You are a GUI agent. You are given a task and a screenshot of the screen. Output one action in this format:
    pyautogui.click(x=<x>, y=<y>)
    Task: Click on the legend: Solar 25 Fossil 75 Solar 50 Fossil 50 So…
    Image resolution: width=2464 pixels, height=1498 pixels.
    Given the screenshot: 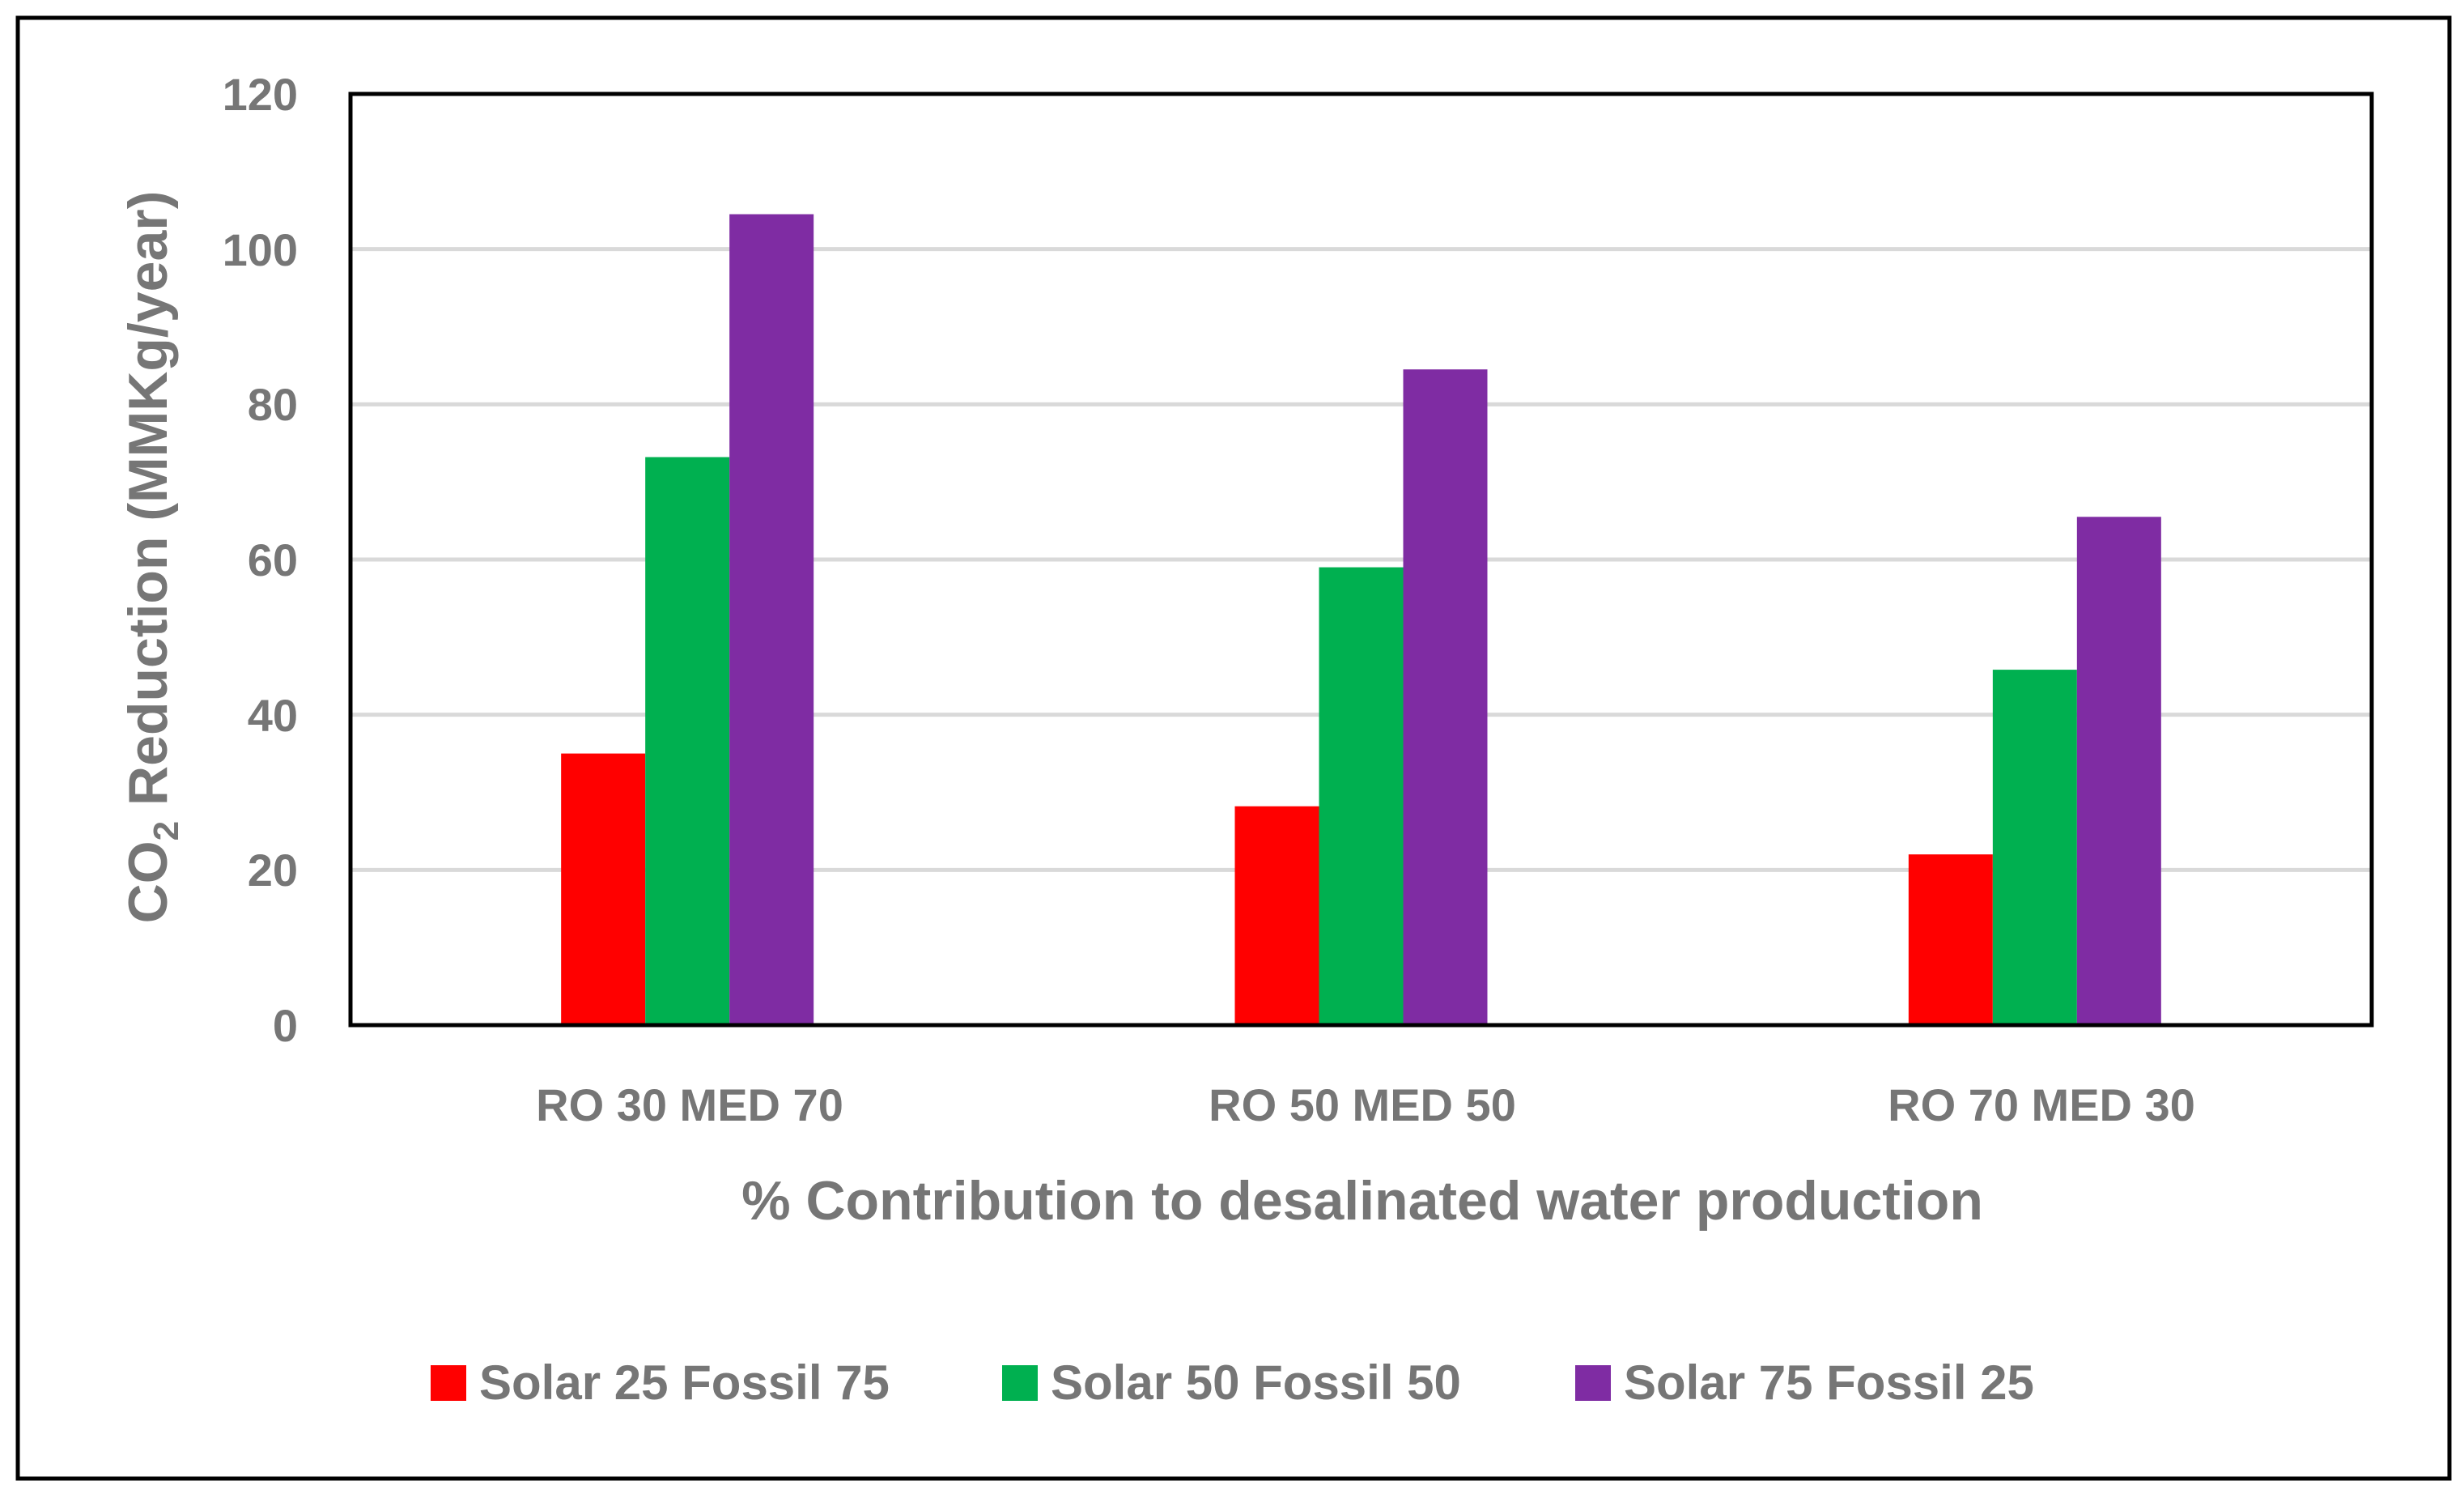 What is the action you would take?
    pyautogui.click(x=1233, y=1382)
    